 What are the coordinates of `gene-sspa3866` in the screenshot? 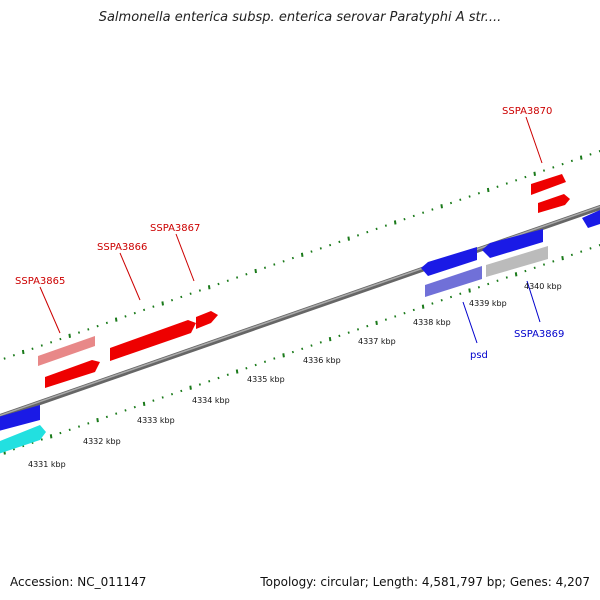 It's located at (153, 340).